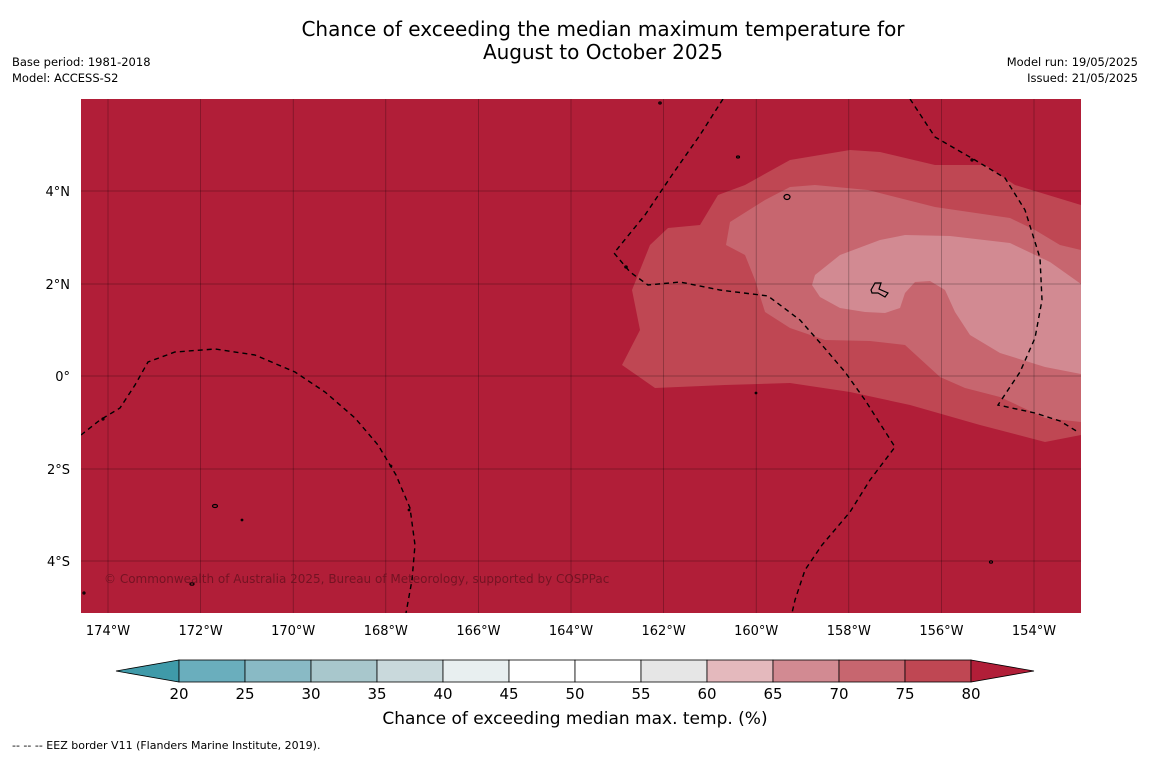 This screenshot has height=758, width=1150. What do you see at coordinates (248, 480) in the screenshot?
I see `eez-border-west` at bounding box center [248, 480].